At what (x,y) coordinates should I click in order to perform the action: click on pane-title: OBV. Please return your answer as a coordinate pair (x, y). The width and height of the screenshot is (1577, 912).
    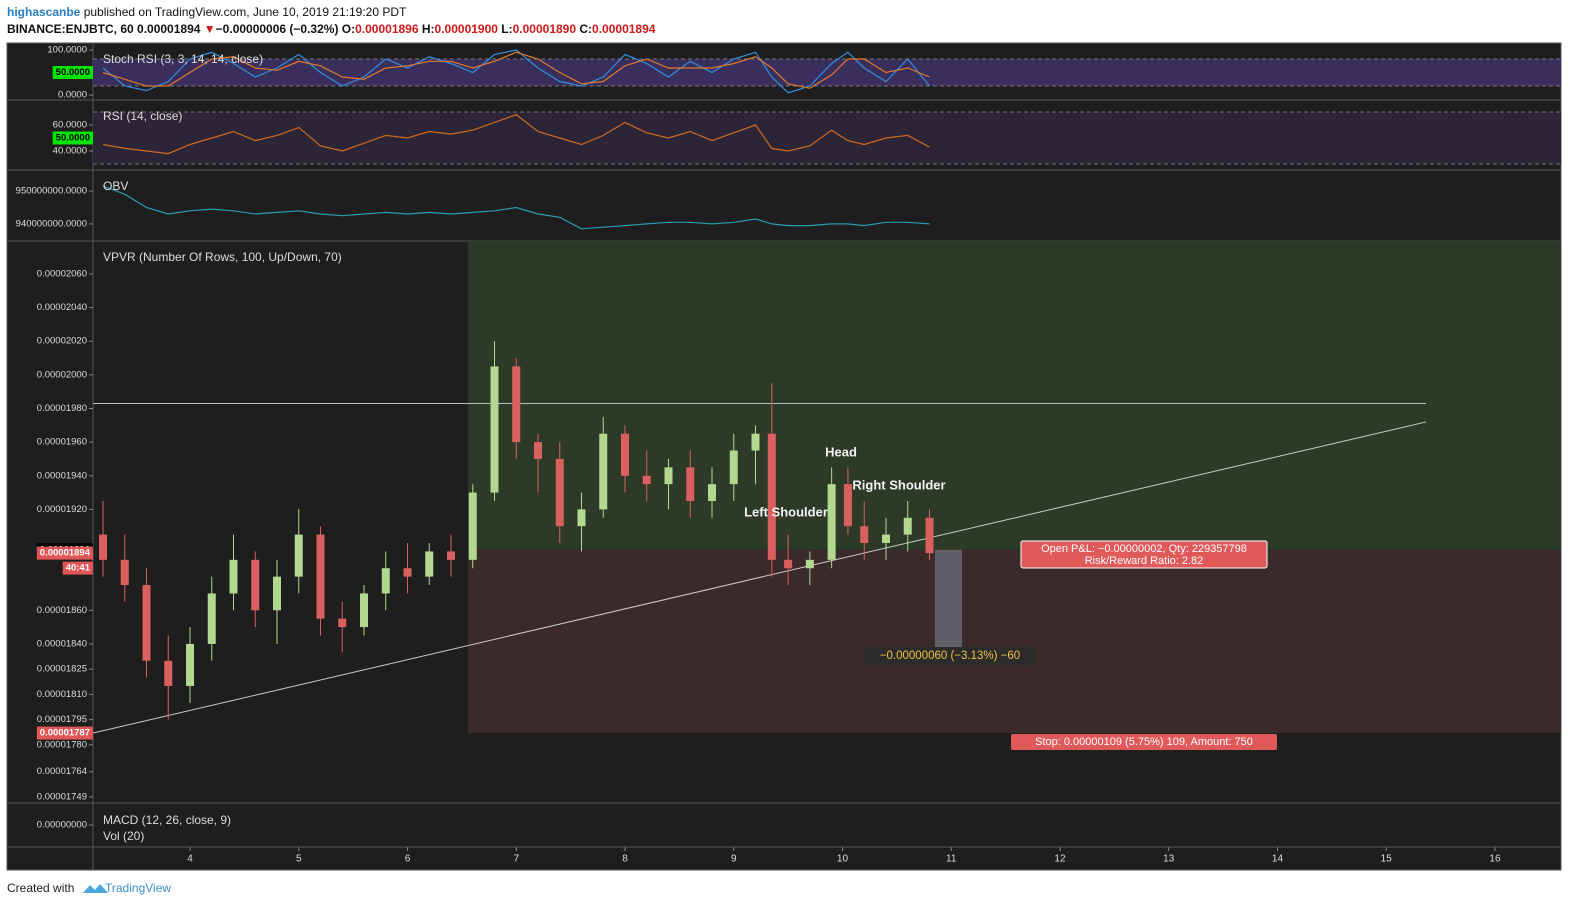
    Looking at the image, I should click on (115, 186).